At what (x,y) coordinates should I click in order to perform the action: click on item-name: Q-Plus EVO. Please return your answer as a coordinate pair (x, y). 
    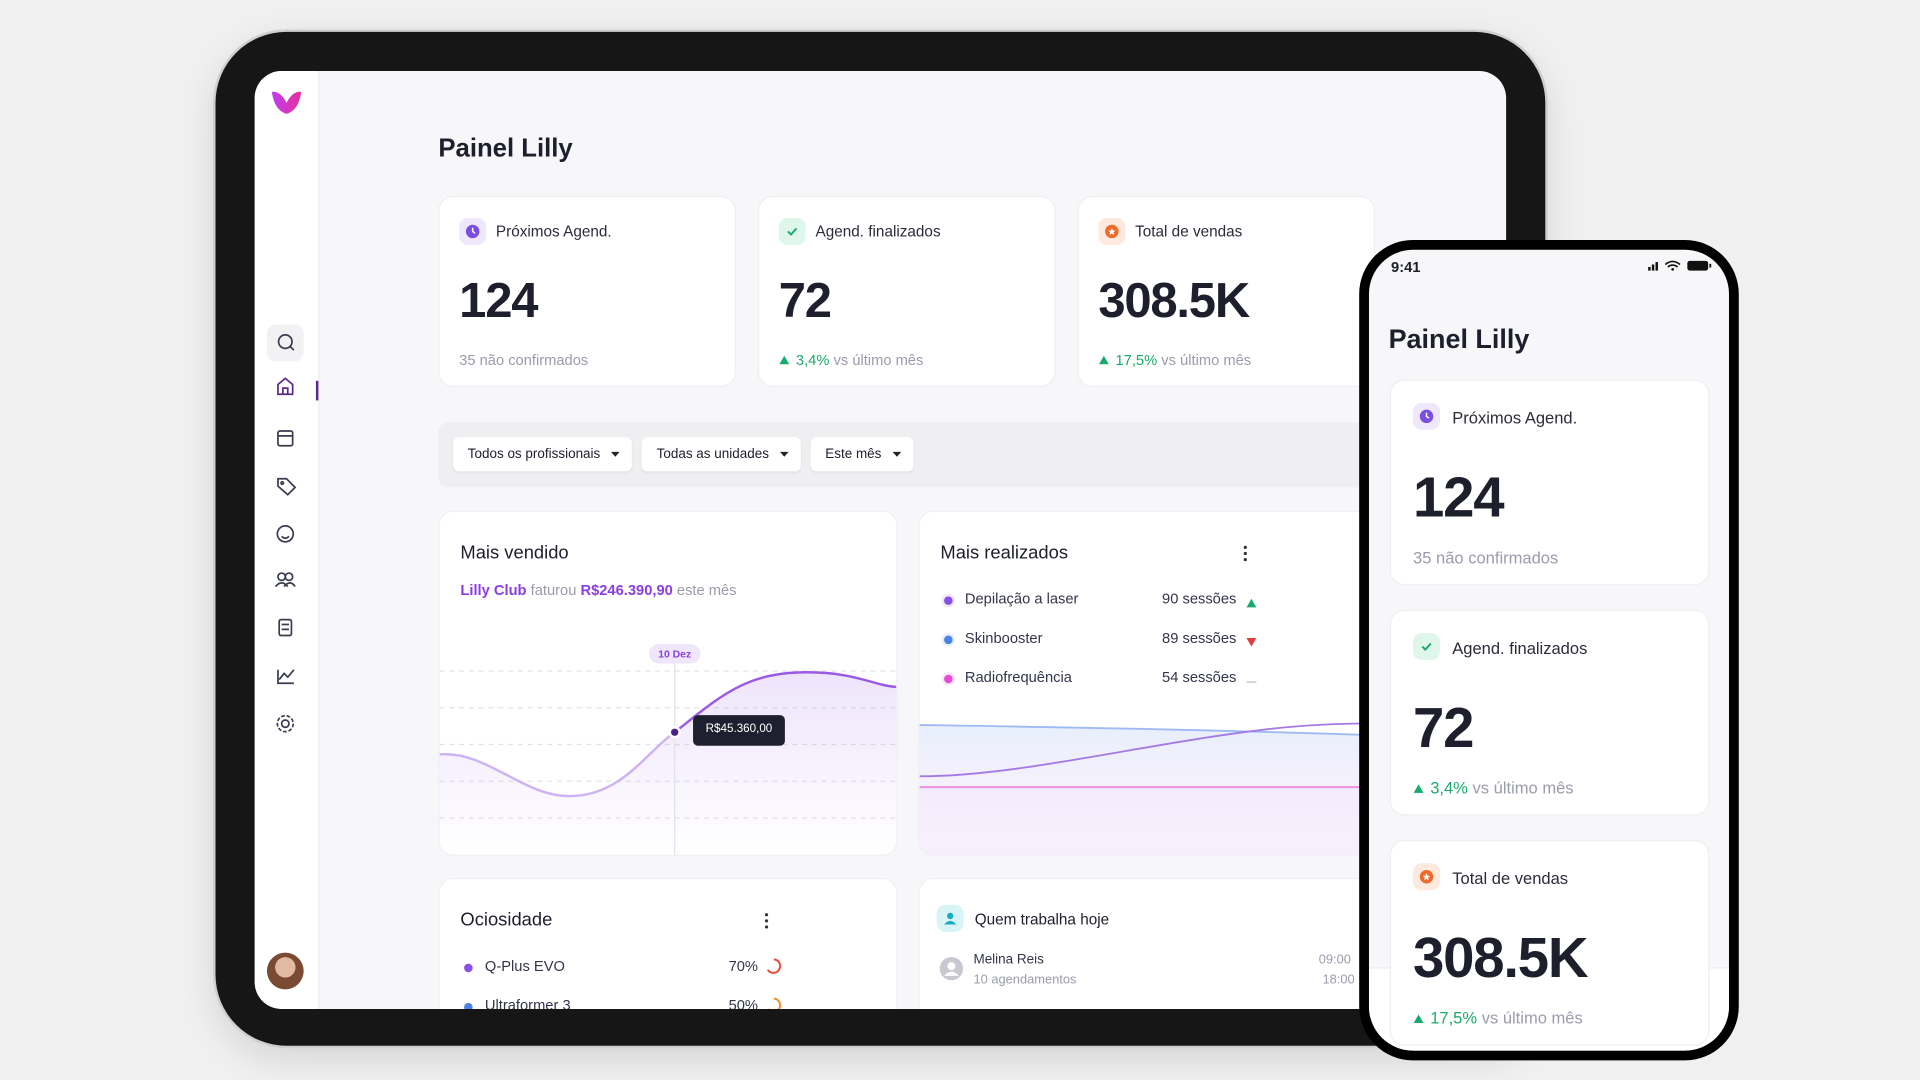
    Looking at the image, I should click on (524, 966).